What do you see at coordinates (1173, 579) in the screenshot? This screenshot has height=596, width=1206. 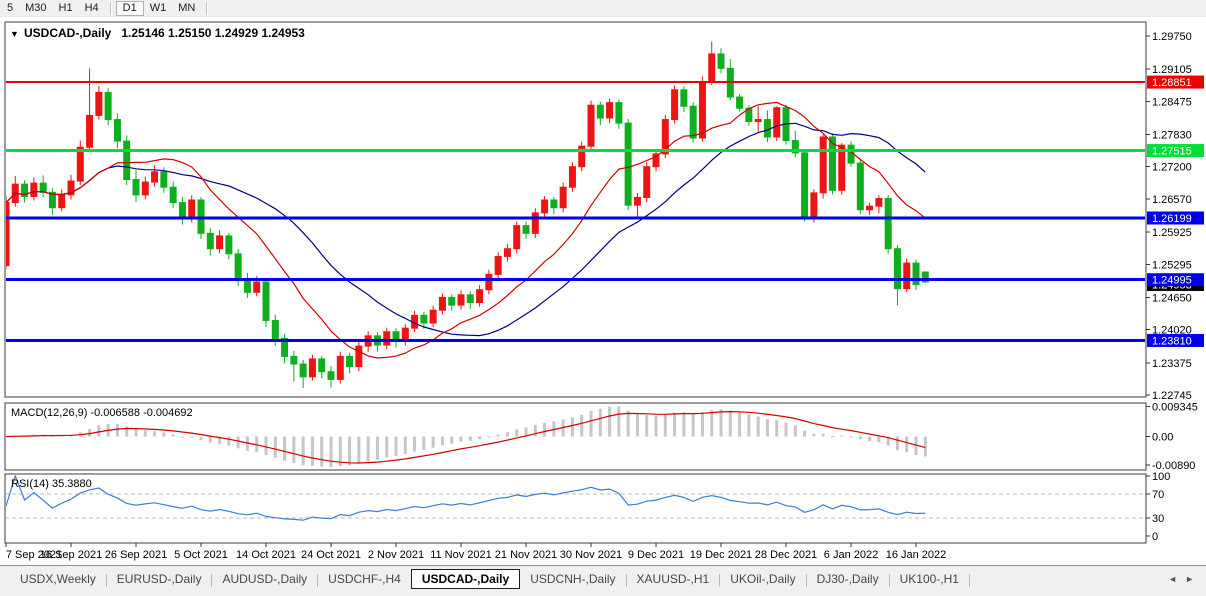 I see `tab-scroll-left-icon: ◄` at bounding box center [1173, 579].